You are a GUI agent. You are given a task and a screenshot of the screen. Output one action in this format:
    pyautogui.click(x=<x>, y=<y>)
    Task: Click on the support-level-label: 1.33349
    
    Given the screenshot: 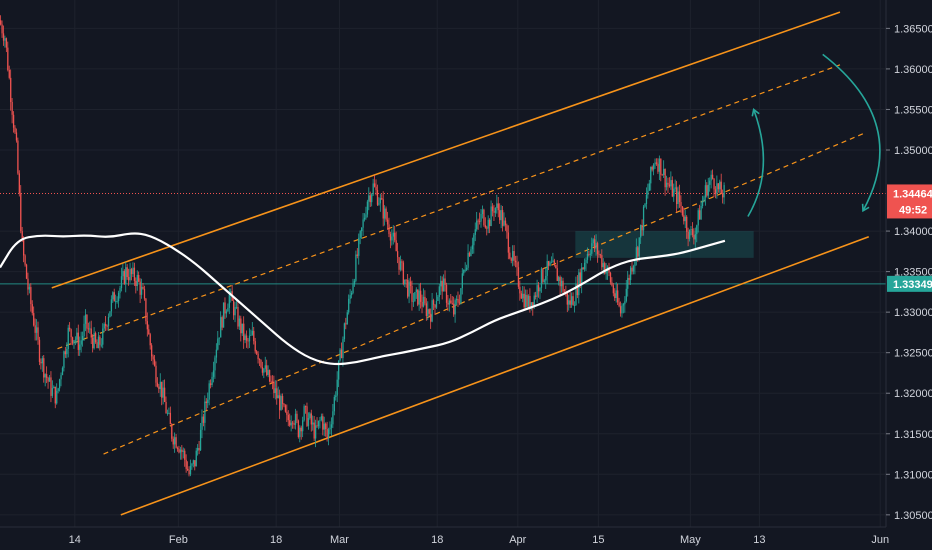 What is the action you would take?
    pyautogui.click(x=912, y=285)
    